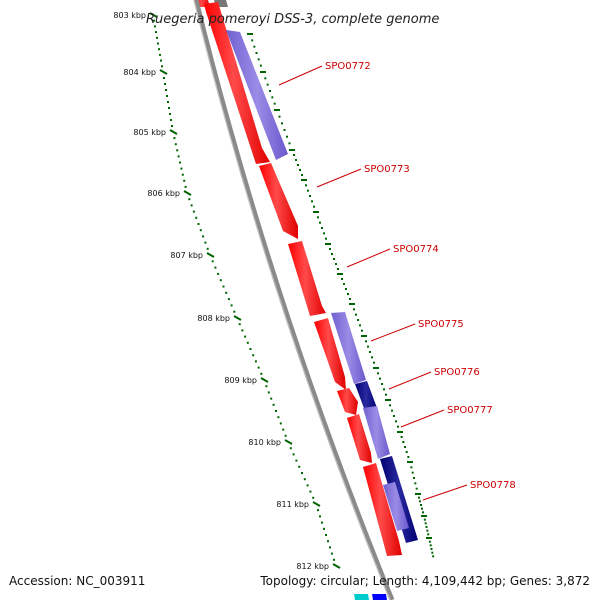 Image resolution: width=600 pixels, height=600 pixels. I want to click on ruler-tick-label-6: 809 kbp, so click(240, 380).